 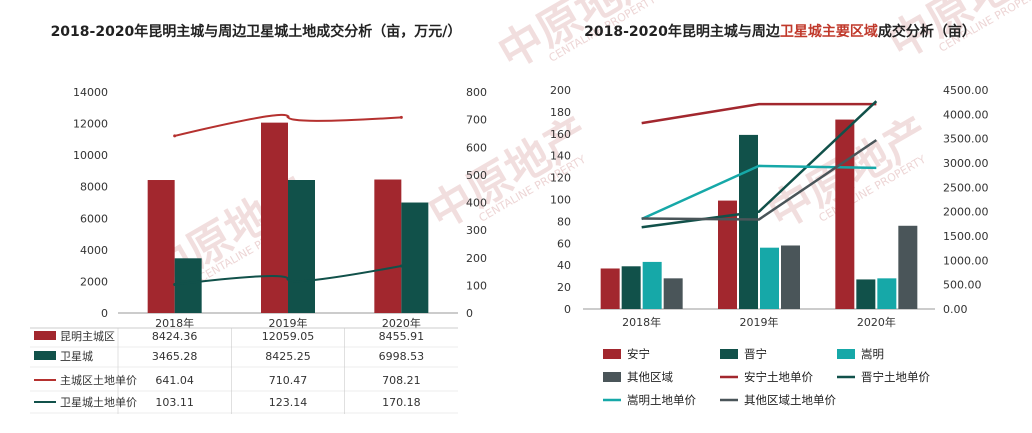 I want to click on table-cell: 710.47, so click(x=288, y=380).